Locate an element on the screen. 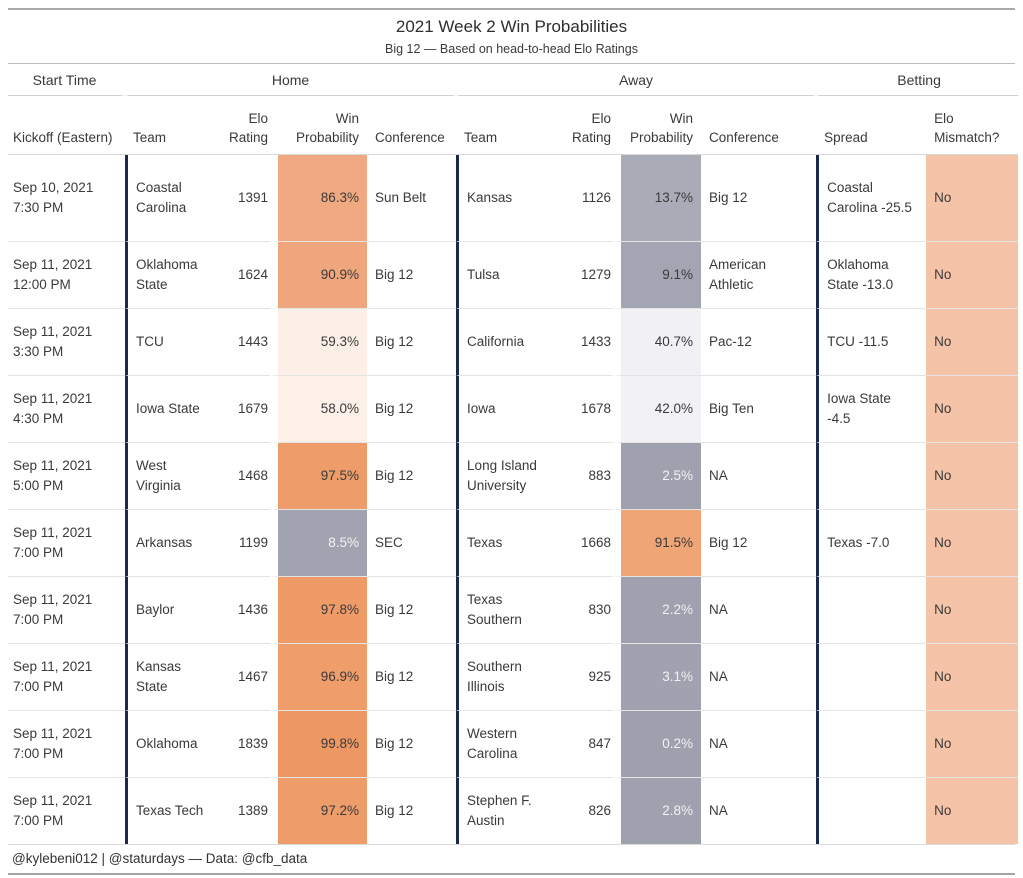 The height and width of the screenshot is (878, 1023). home-team-cell: TCU is located at coordinates (167, 341).